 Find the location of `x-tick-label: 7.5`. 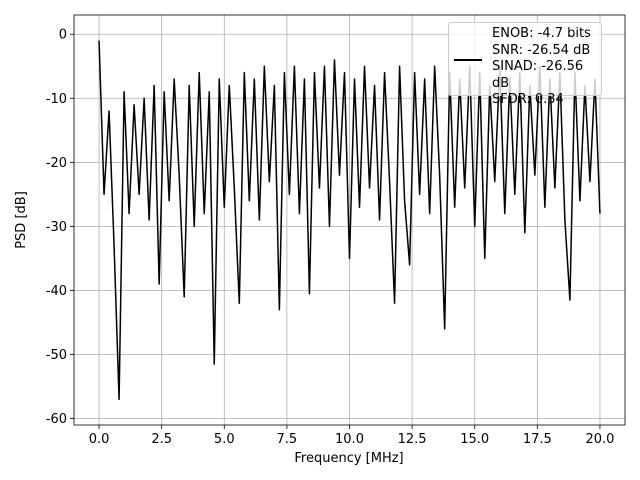

x-tick-label: 7.5 is located at coordinates (287, 439).